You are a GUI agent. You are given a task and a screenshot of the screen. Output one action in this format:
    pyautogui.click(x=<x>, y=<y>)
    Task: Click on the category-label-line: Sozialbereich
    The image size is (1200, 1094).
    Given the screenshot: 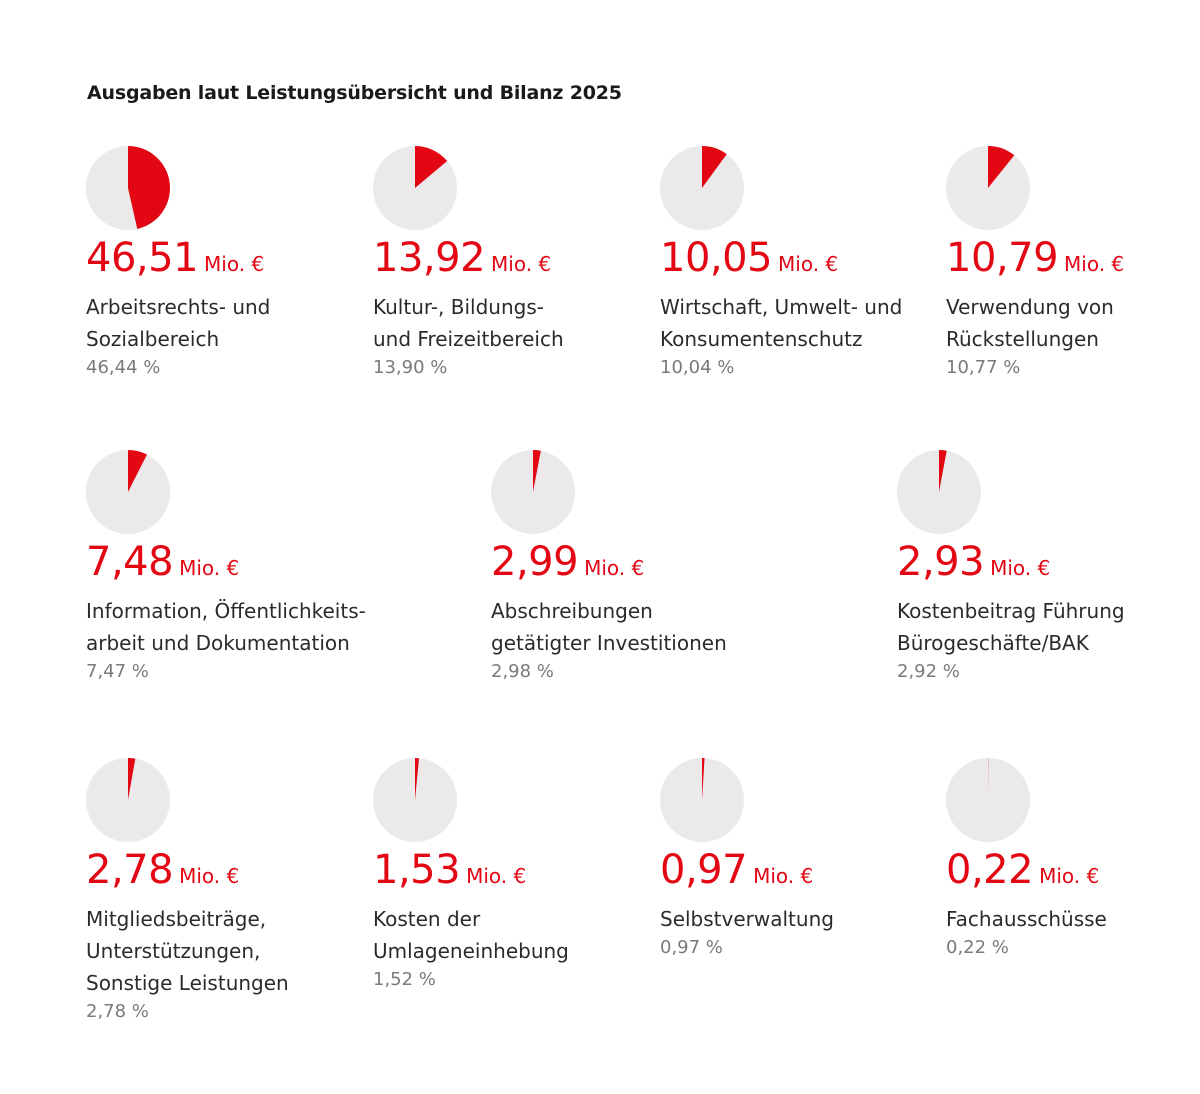 What is the action you would take?
    pyautogui.click(x=153, y=339)
    